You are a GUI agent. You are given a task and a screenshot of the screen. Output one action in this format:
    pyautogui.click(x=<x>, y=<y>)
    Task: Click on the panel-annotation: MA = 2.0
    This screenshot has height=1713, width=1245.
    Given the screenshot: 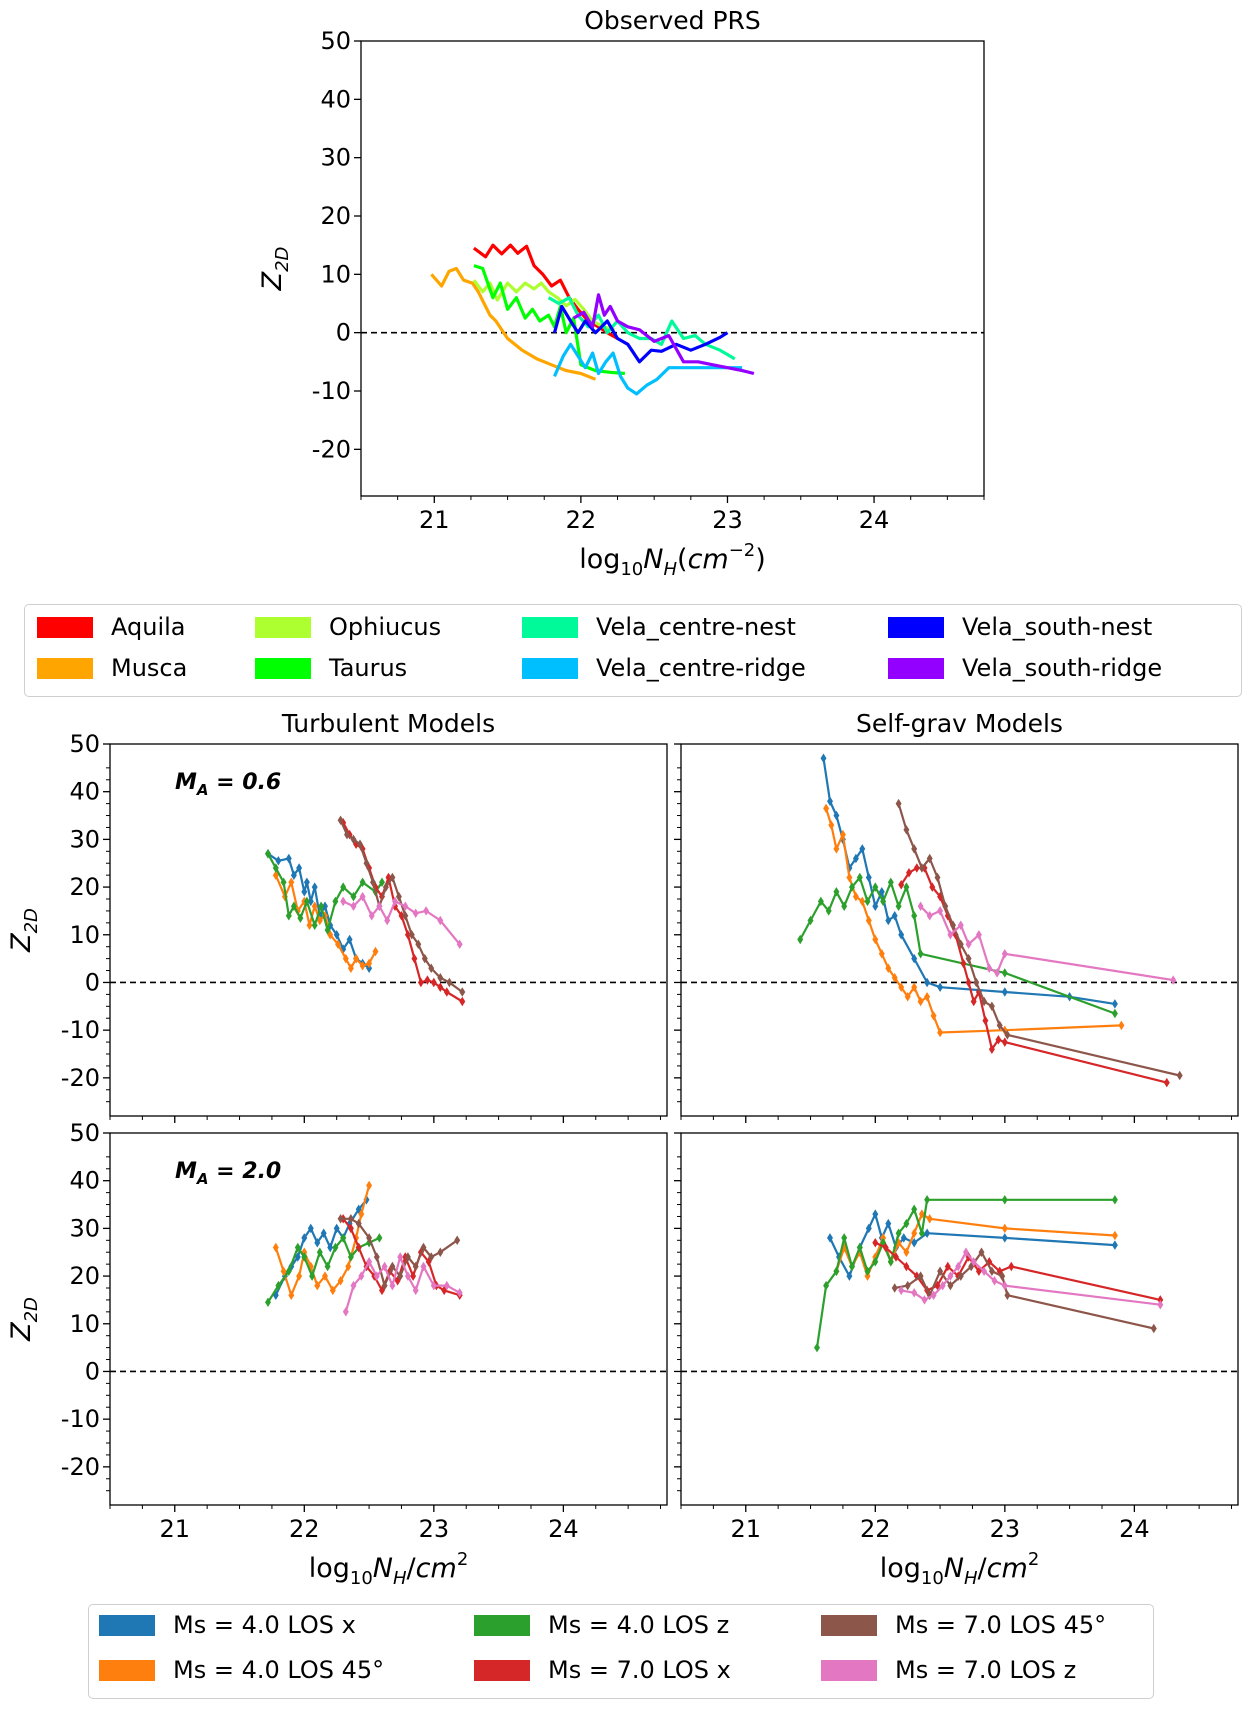 What is the action you would take?
    pyautogui.click(x=228, y=1173)
    